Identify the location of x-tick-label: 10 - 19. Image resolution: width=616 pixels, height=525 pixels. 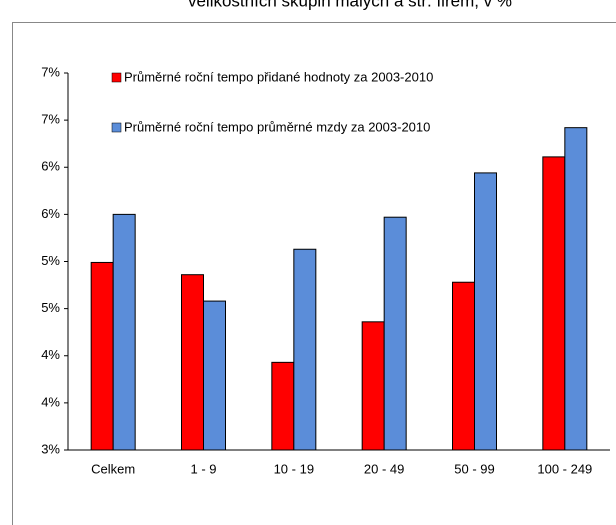
(294, 468).